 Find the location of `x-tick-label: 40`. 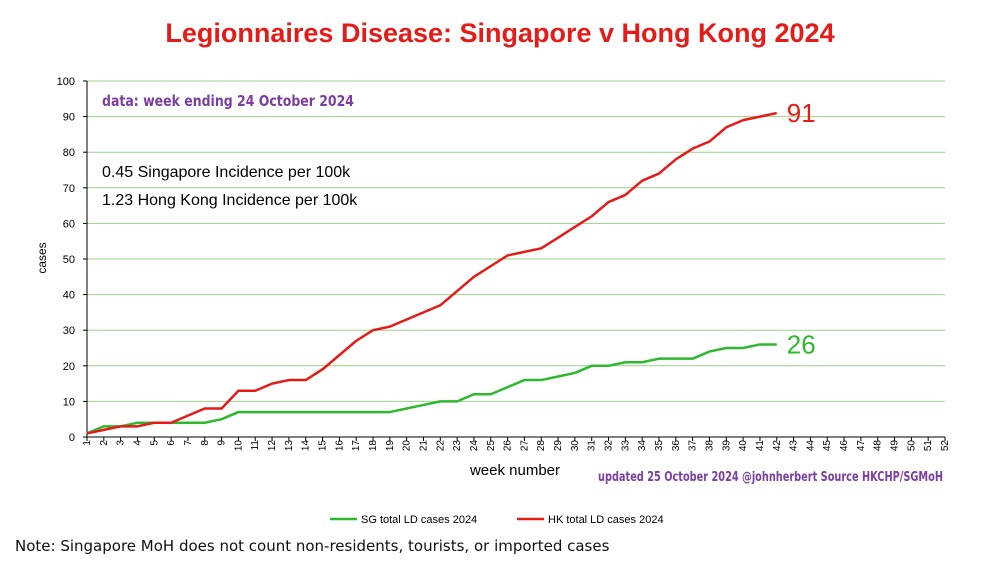

x-tick-label: 40 is located at coordinates (743, 446).